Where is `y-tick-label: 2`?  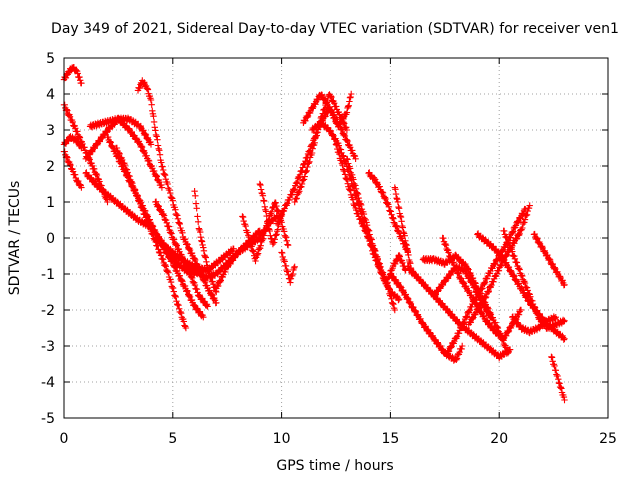
y-tick-label: 2 is located at coordinates (50, 167).